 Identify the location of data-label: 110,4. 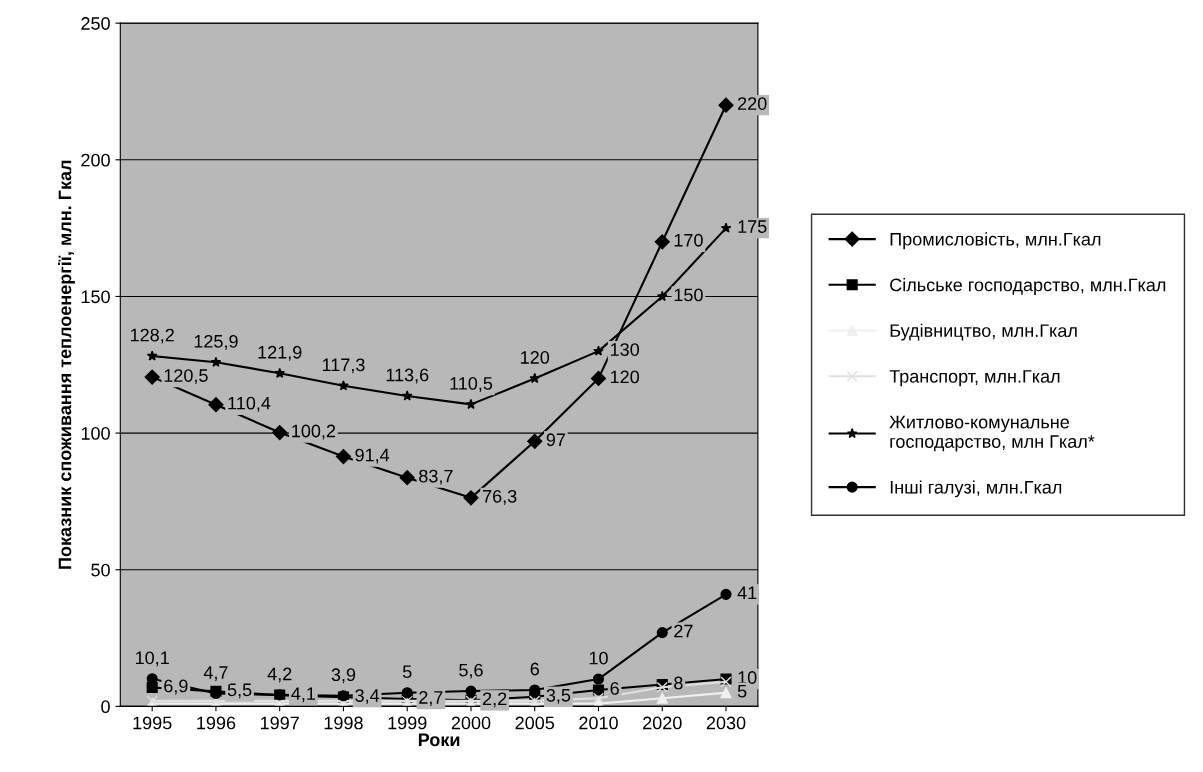
(249, 404).